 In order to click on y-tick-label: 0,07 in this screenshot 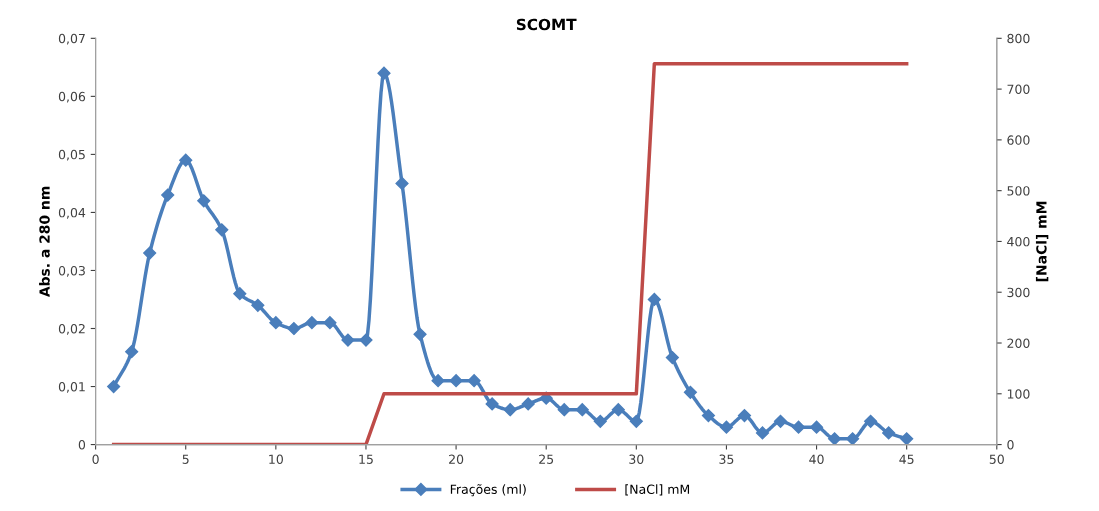, I will do `click(71, 39)`.